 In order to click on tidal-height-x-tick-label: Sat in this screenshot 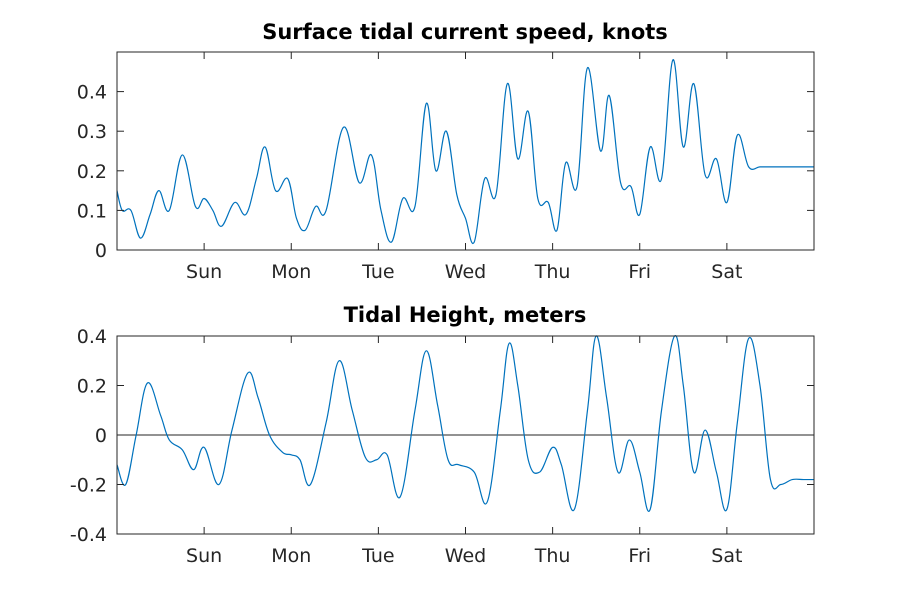, I will do `click(726, 556)`.